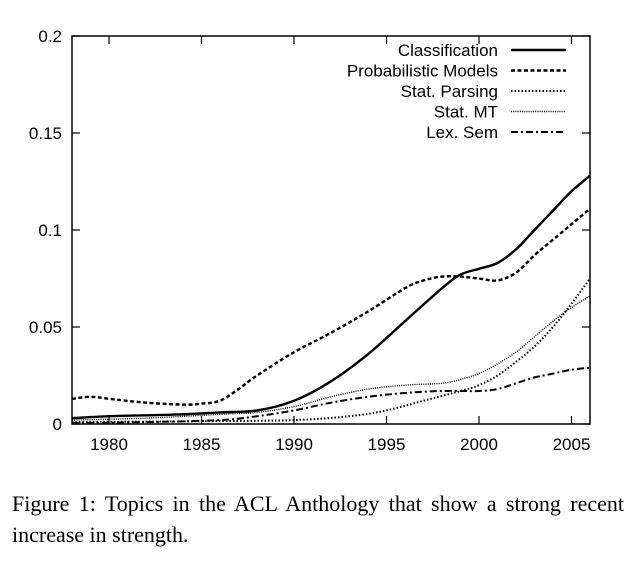  Describe the element at coordinates (50, 36) in the screenshot. I see `y-tick-label: 0.2` at that location.